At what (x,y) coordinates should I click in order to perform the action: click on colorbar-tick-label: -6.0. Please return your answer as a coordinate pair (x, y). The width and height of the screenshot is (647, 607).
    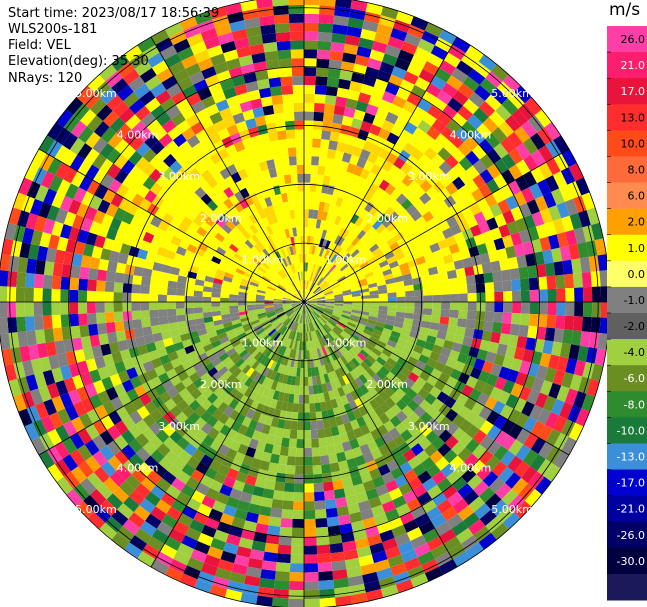
    Looking at the image, I should click on (634, 378).